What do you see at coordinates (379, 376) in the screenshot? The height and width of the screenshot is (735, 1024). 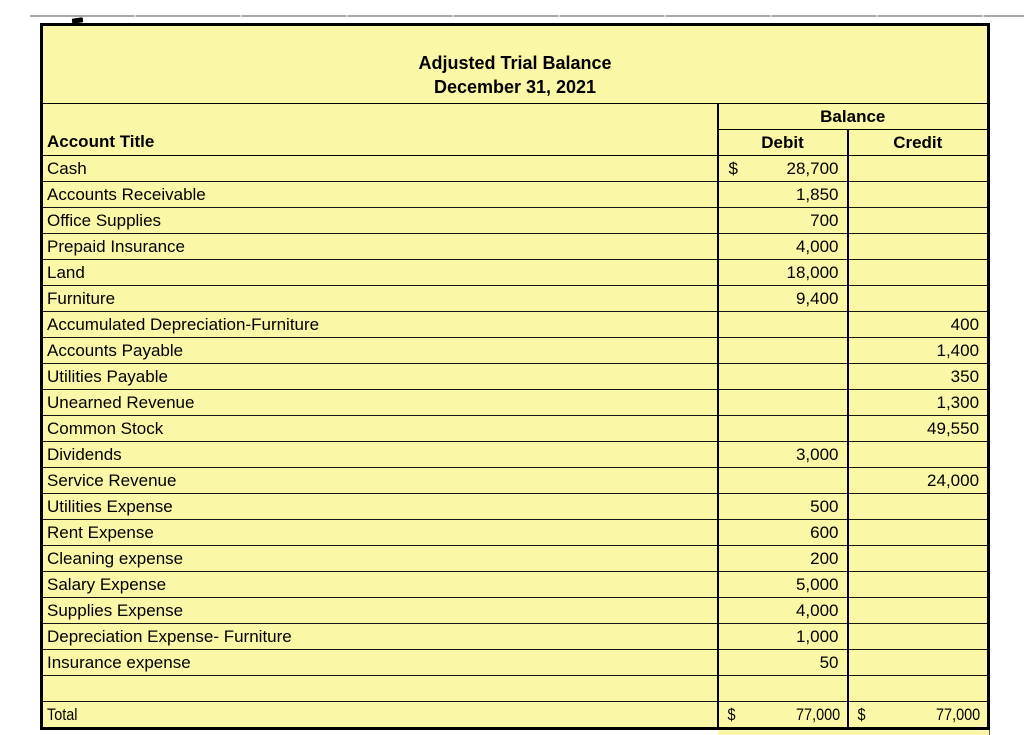 I see `account-cell: Utilities Payable` at bounding box center [379, 376].